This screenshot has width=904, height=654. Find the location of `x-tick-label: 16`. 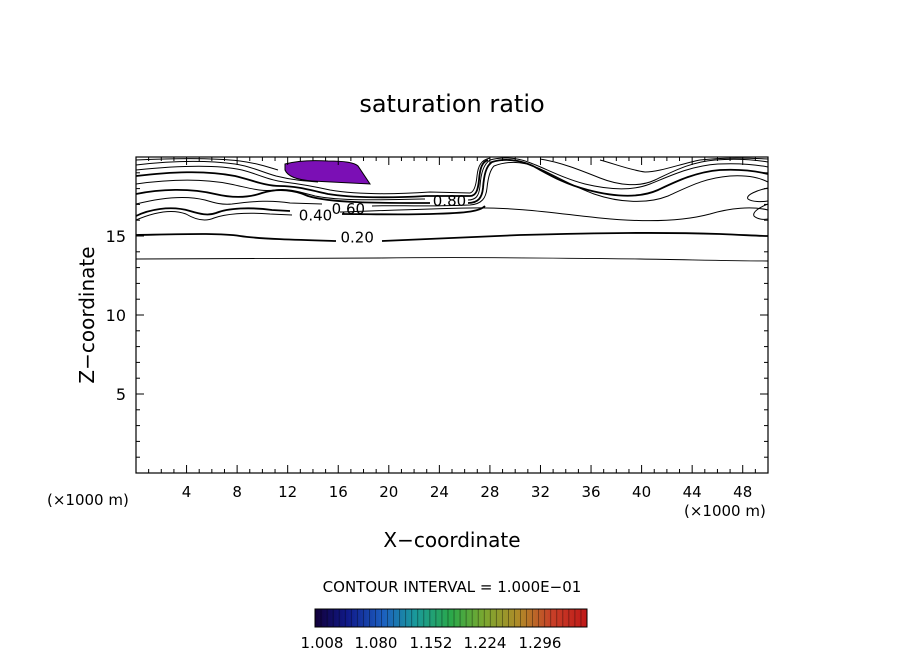

x-tick-label: 16 is located at coordinates (338, 492).